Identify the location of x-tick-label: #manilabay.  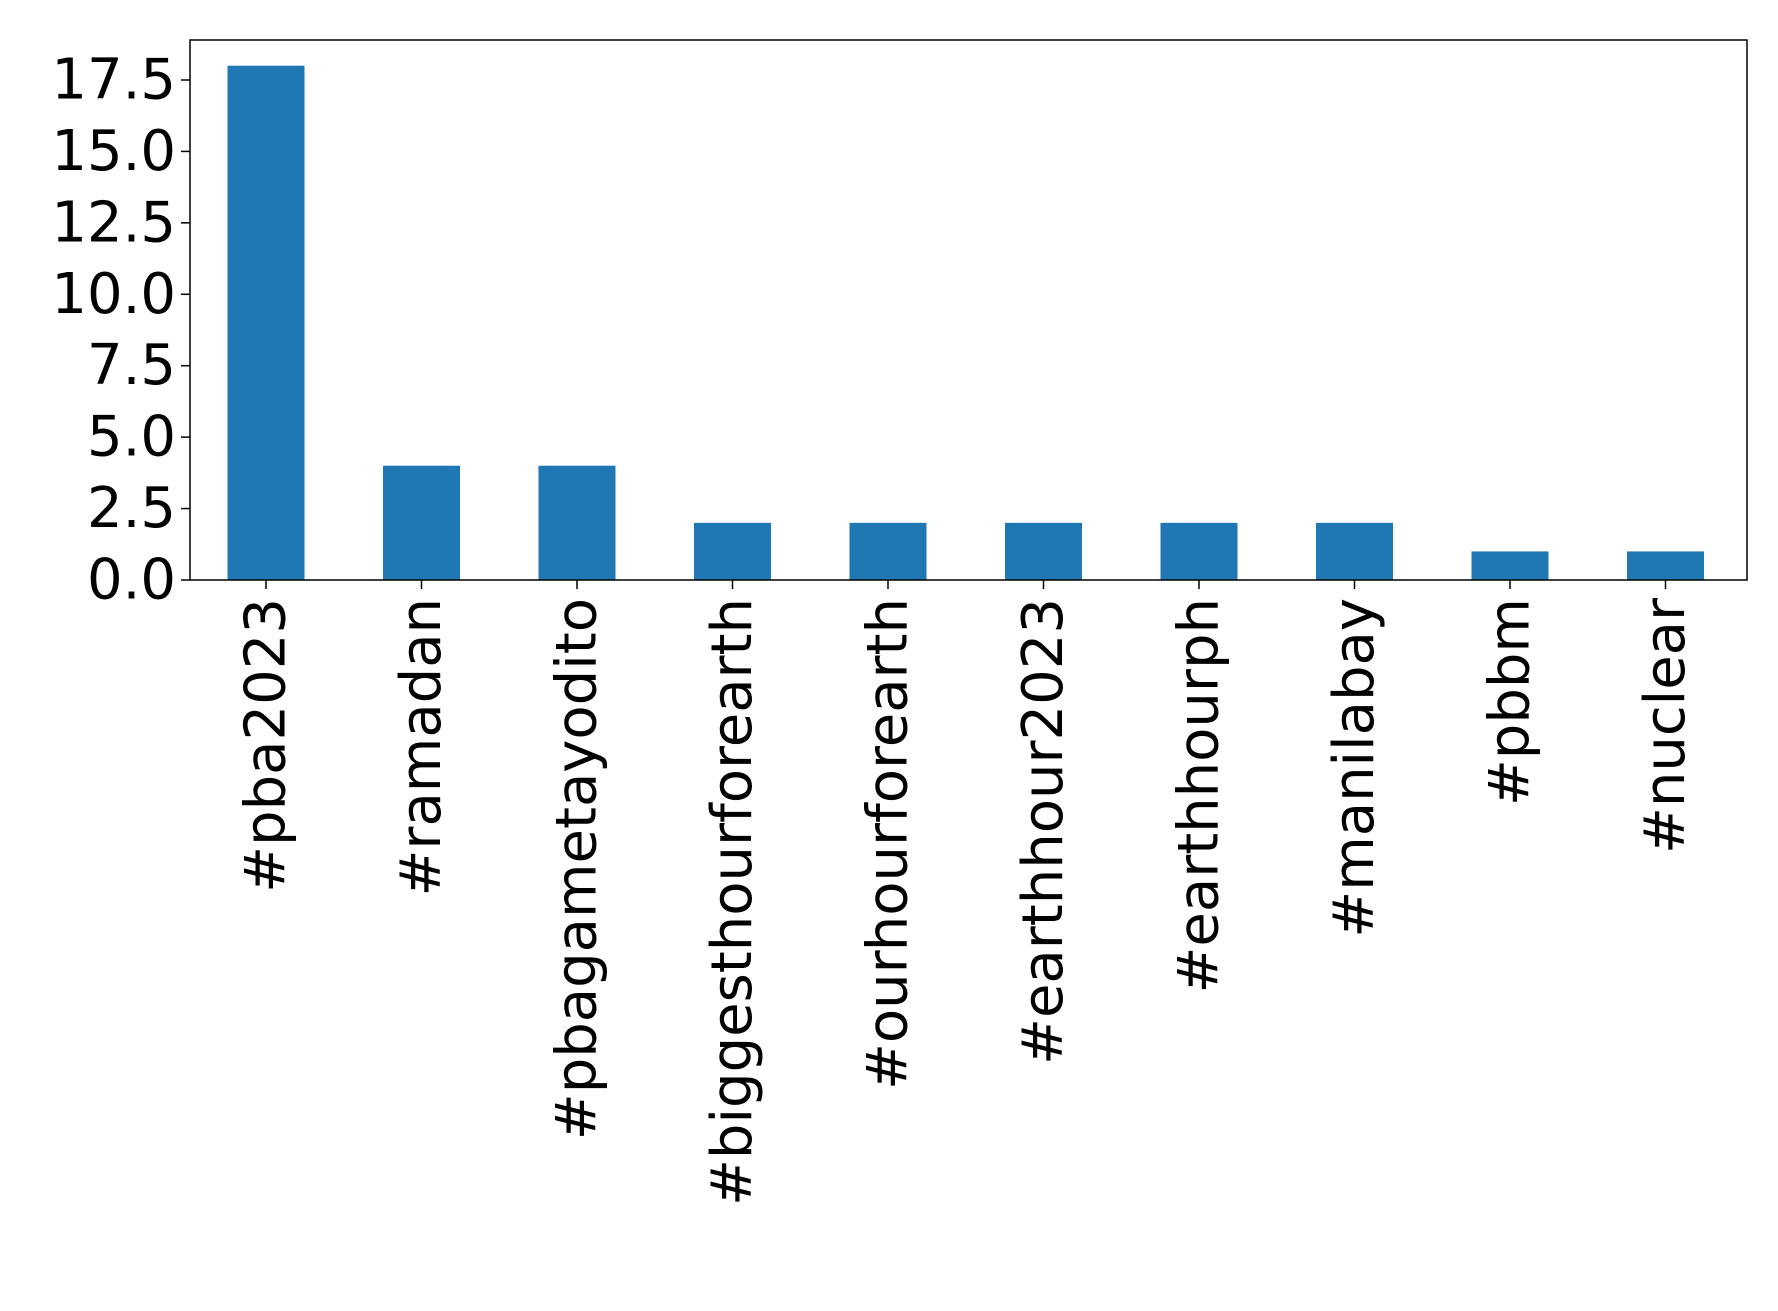
(1354, 768).